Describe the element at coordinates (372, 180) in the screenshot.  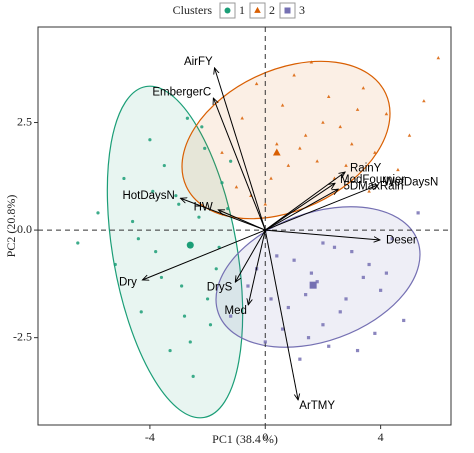
I see `loading-label: ModFournier` at that location.